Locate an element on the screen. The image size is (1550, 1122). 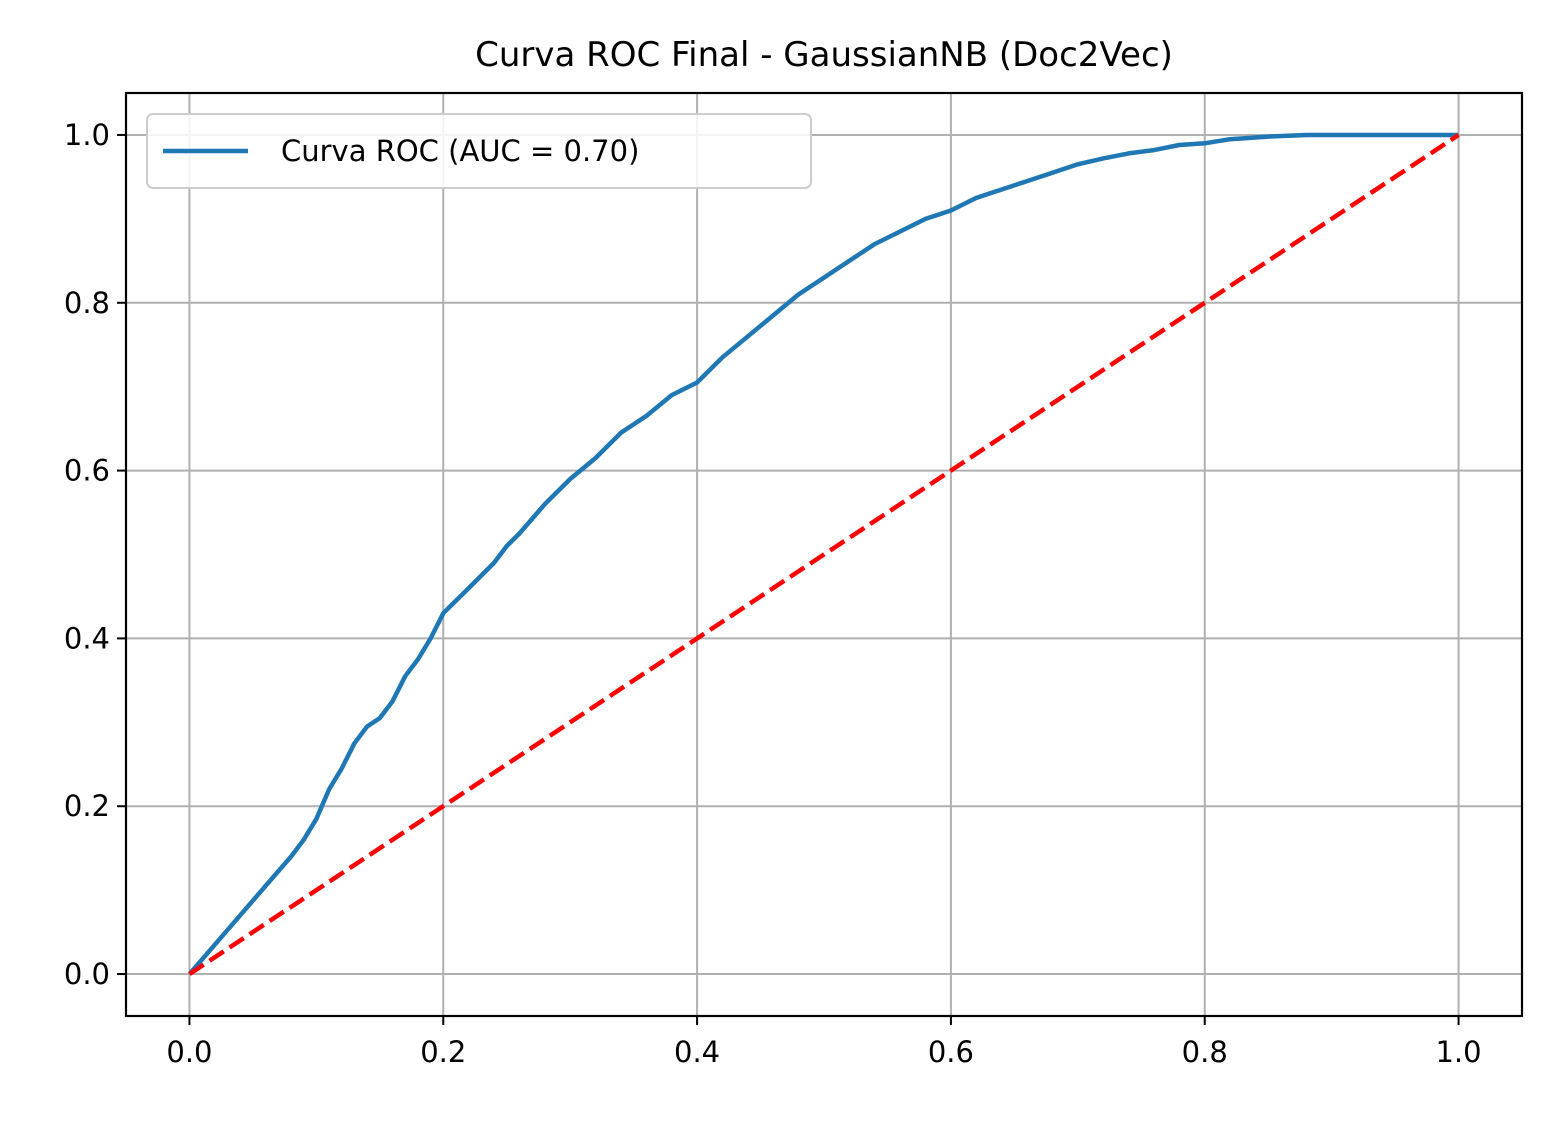
x-tick-label: 1.0 is located at coordinates (1458, 1052).